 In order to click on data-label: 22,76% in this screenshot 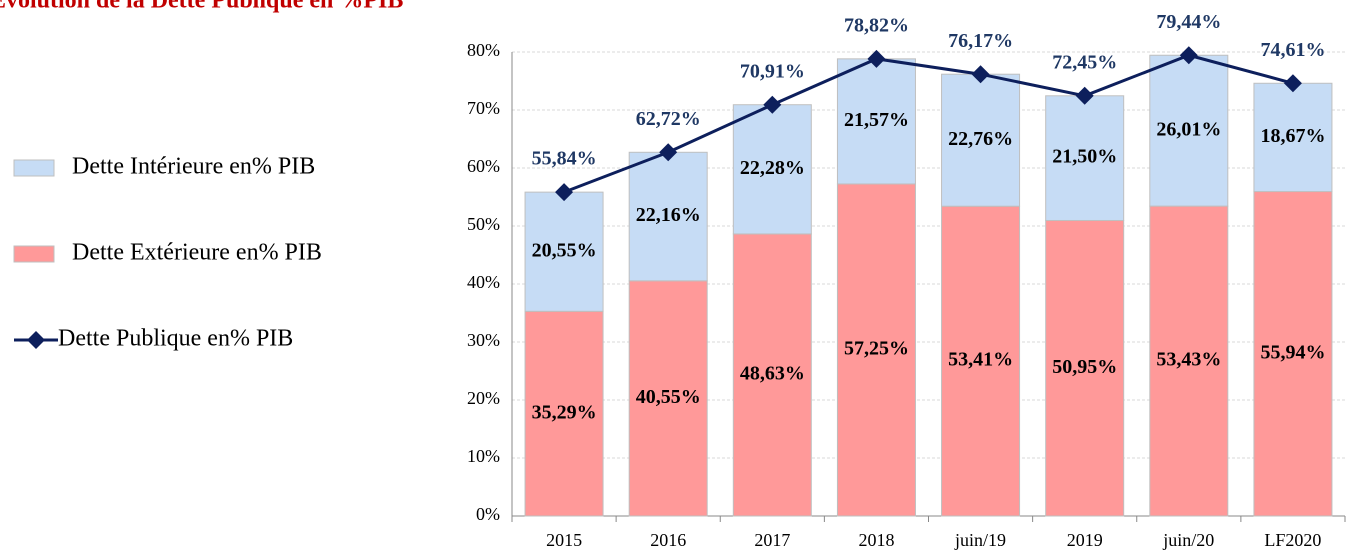, I will do `click(980, 139)`.